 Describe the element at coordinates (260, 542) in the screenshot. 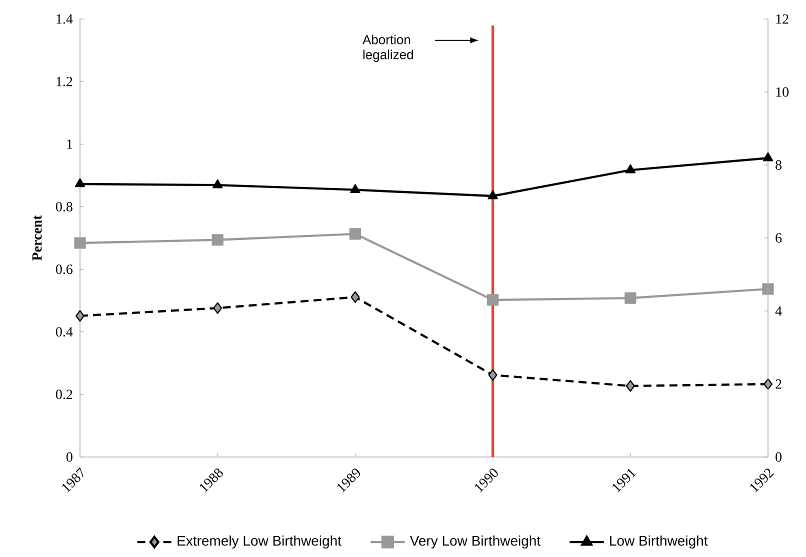

I see `legend-label: Extremely Low Birthweight` at that location.